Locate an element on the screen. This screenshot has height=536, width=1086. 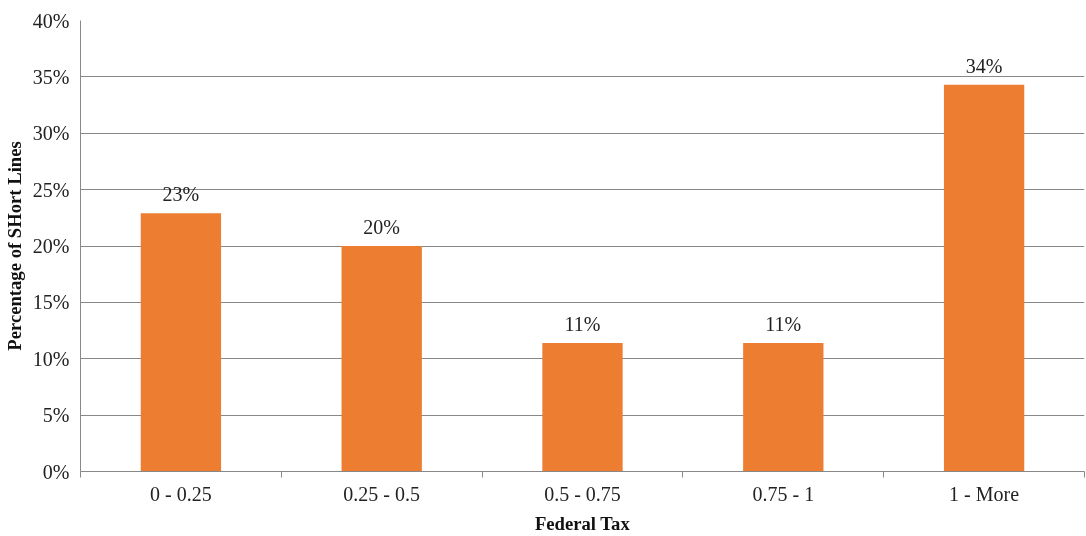
y-tick-label: 0% is located at coordinates (56, 471).